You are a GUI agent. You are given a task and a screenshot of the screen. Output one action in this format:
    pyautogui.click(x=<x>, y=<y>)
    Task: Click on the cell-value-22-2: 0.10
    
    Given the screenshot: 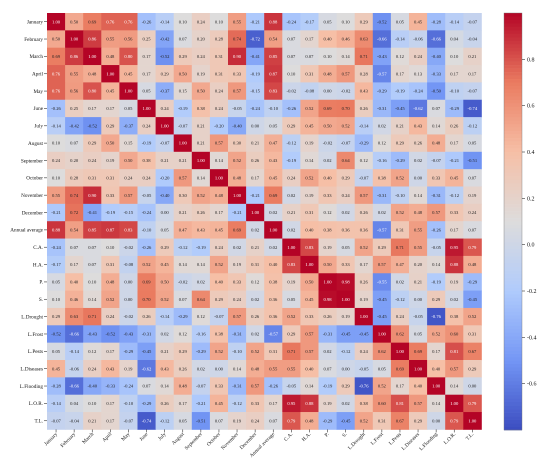 What is the action you would take?
    pyautogui.click(x=92, y=403)
    